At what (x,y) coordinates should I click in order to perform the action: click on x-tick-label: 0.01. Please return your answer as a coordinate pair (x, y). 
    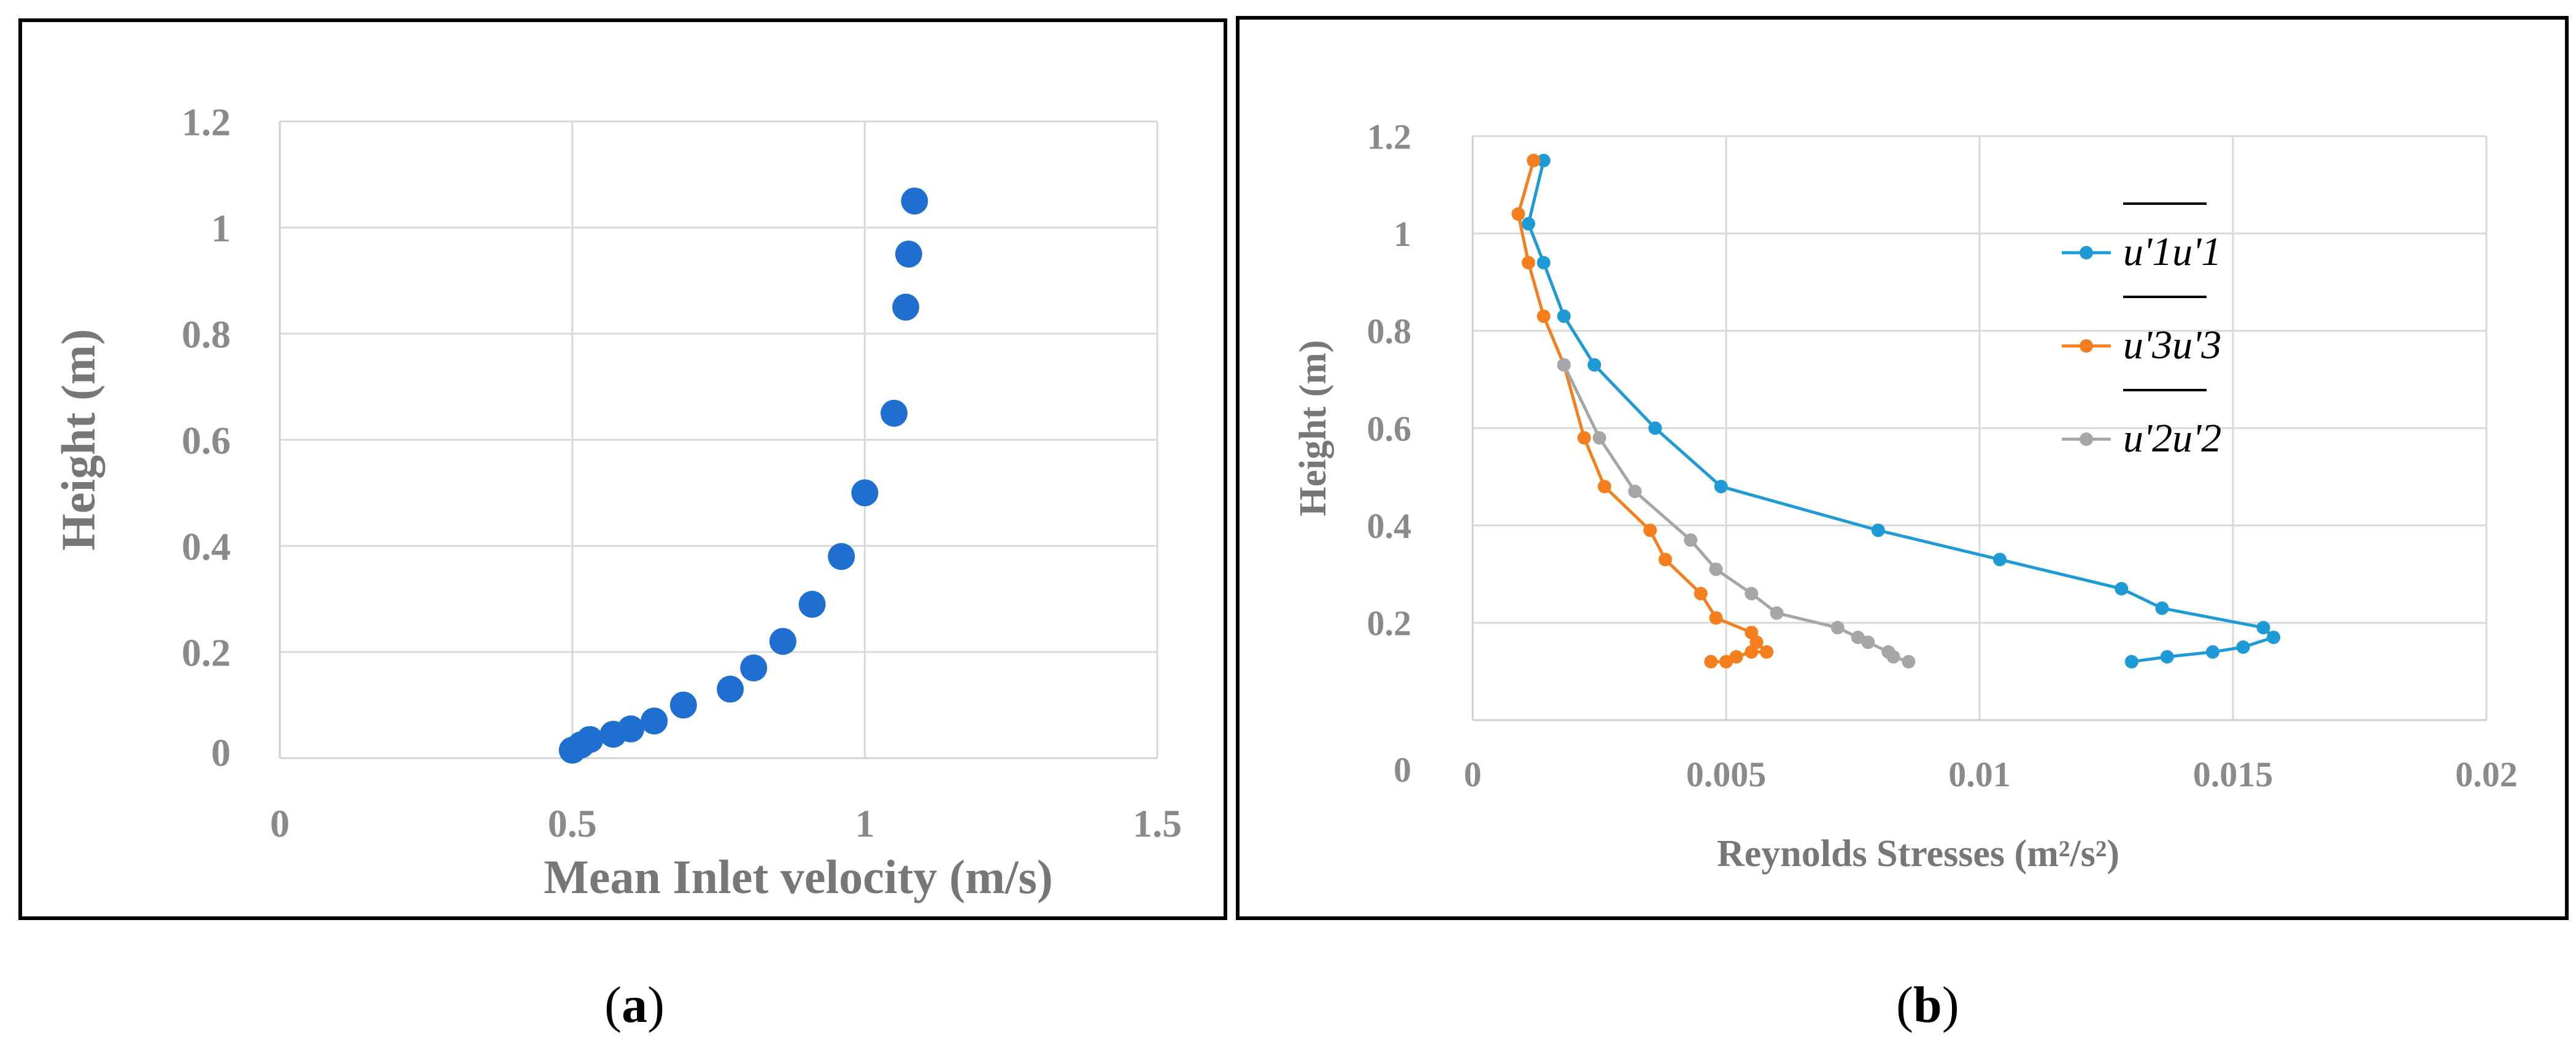
    Looking at the image, I should click on (1979, 774).